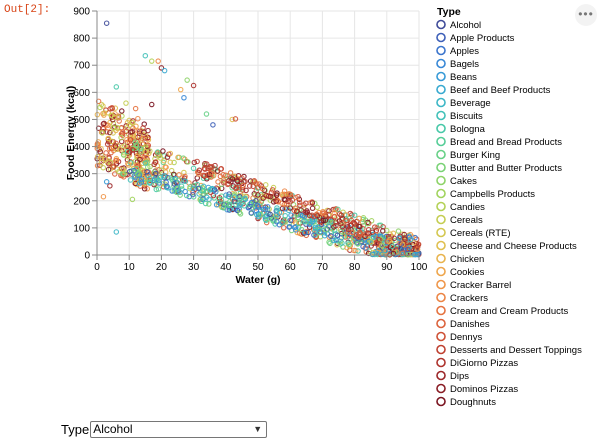 The image size is (600, 443). I want to click on legend-title: Type, so click(449, 12).